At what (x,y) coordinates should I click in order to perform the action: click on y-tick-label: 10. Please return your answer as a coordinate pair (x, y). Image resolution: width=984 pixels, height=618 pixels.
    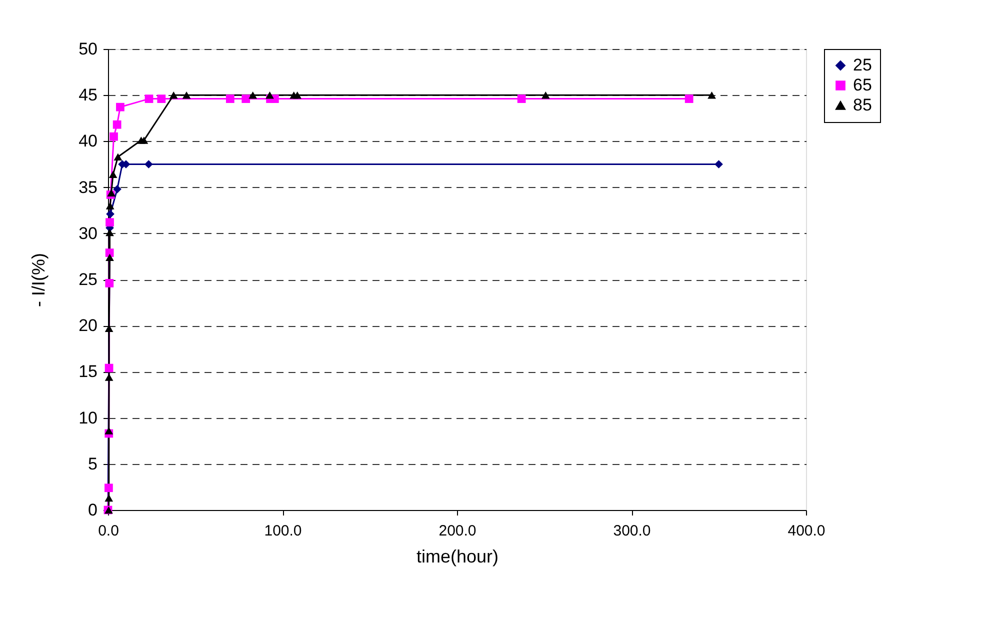
    Looking at the image, I should click on (88, 418).